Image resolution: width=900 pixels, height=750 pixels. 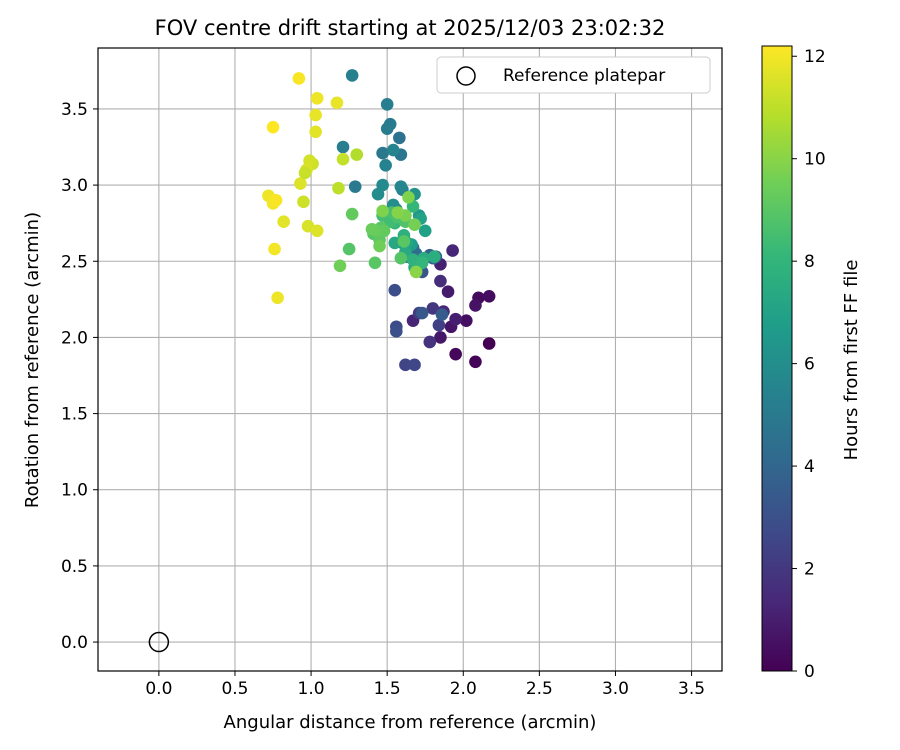 What do you see at coordinates (74, 567) in the screenshot?
I see `y-tick-label: 0.5` at bounding box center [74, 567].